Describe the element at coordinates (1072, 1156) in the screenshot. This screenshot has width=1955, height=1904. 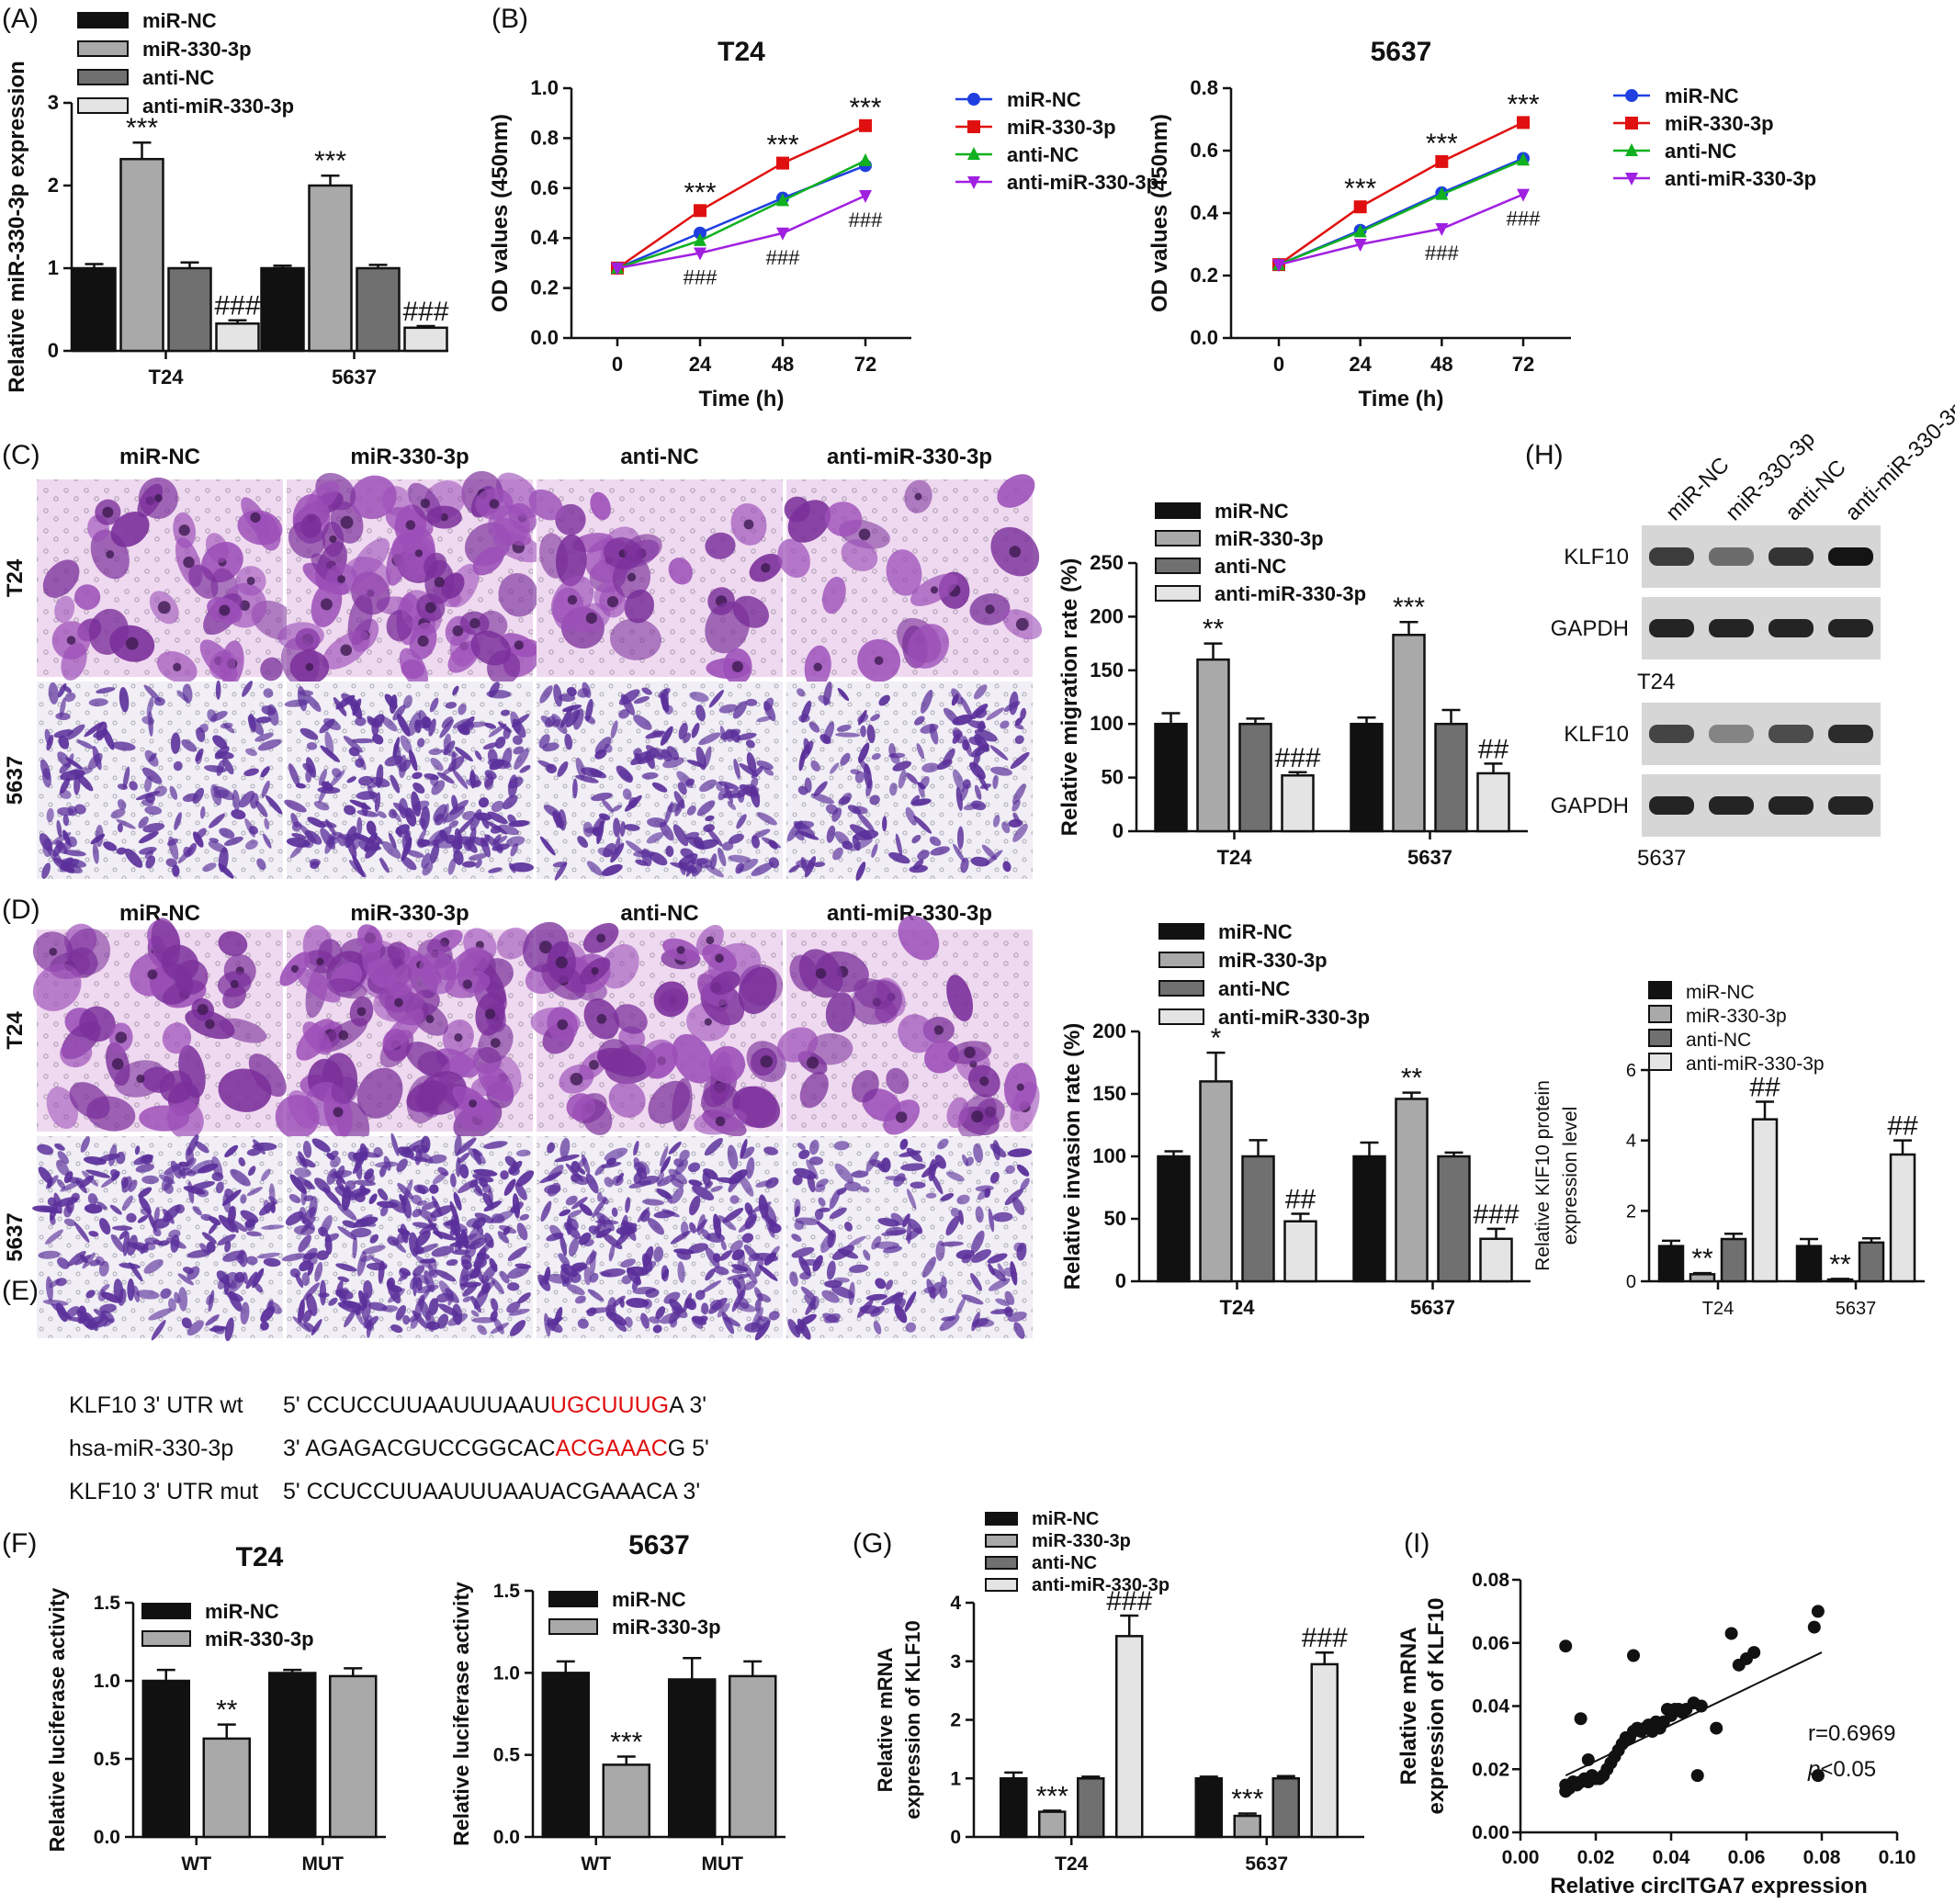
I see `y-axis-label: Relative invasion rate (%)` at that location.